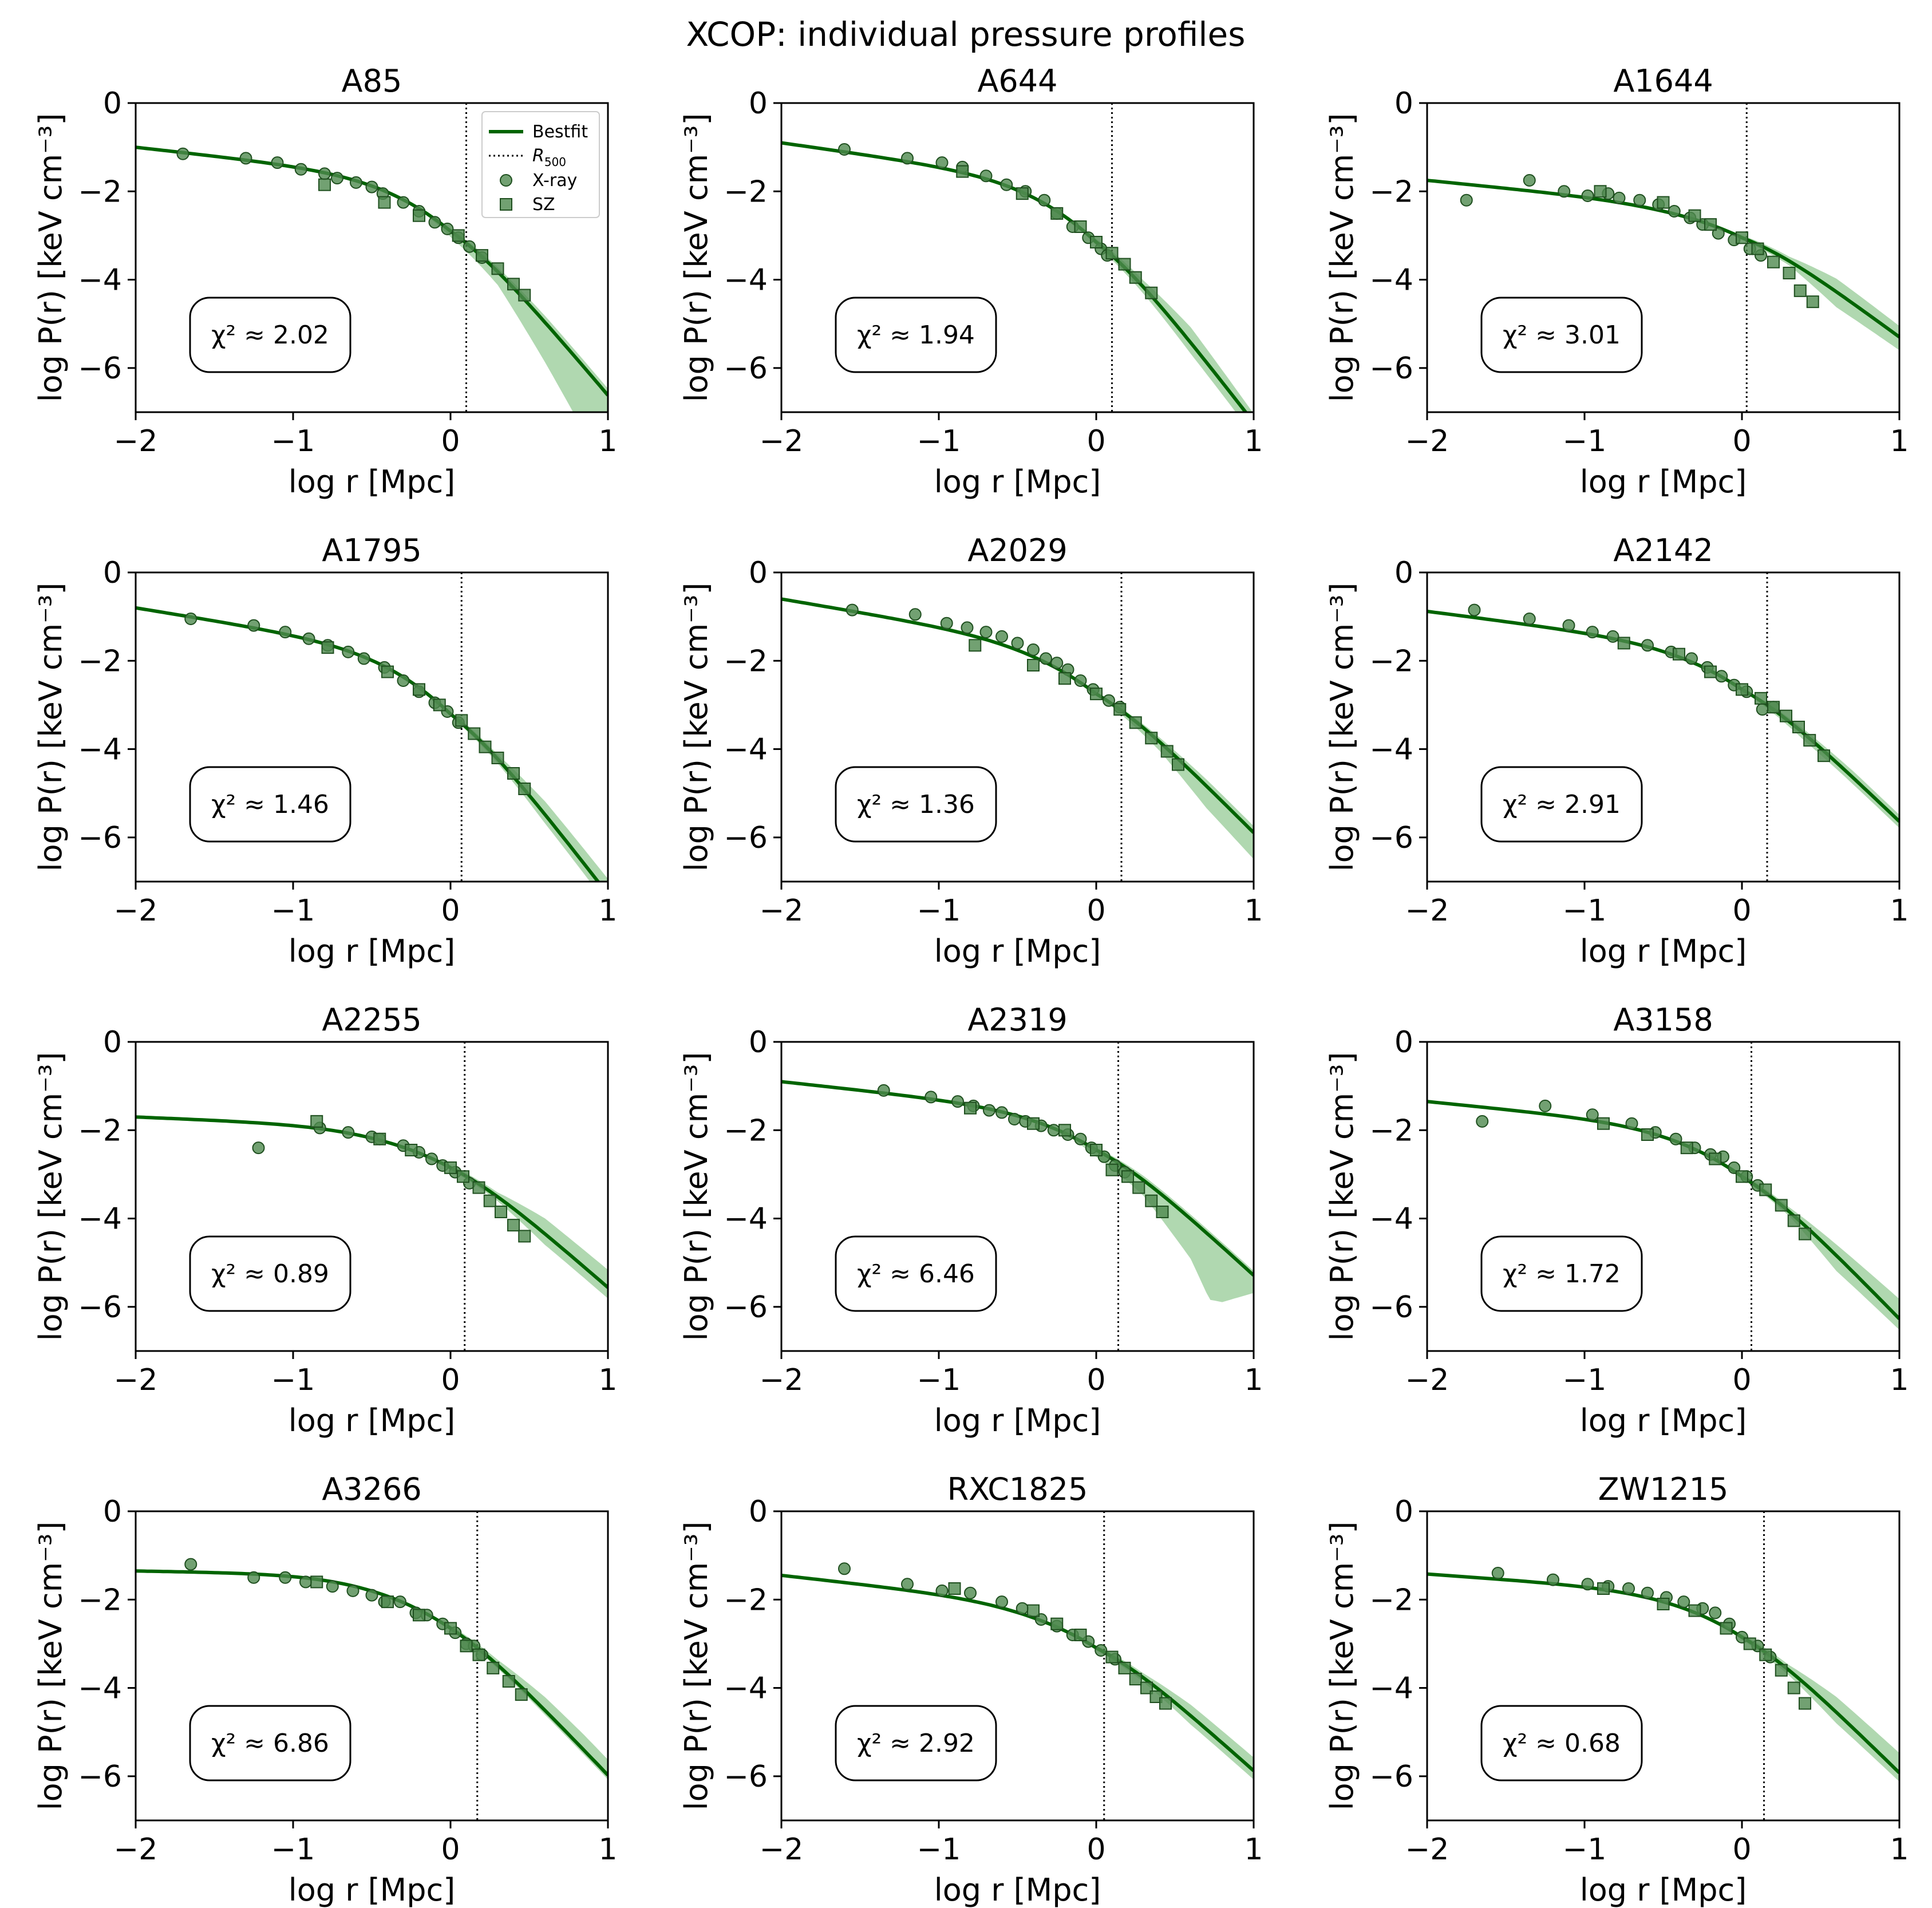  What do you see at coordinates (371, 550) in the screenshot?
I see `panel-title: A1795` at bounding box center [371, 550].